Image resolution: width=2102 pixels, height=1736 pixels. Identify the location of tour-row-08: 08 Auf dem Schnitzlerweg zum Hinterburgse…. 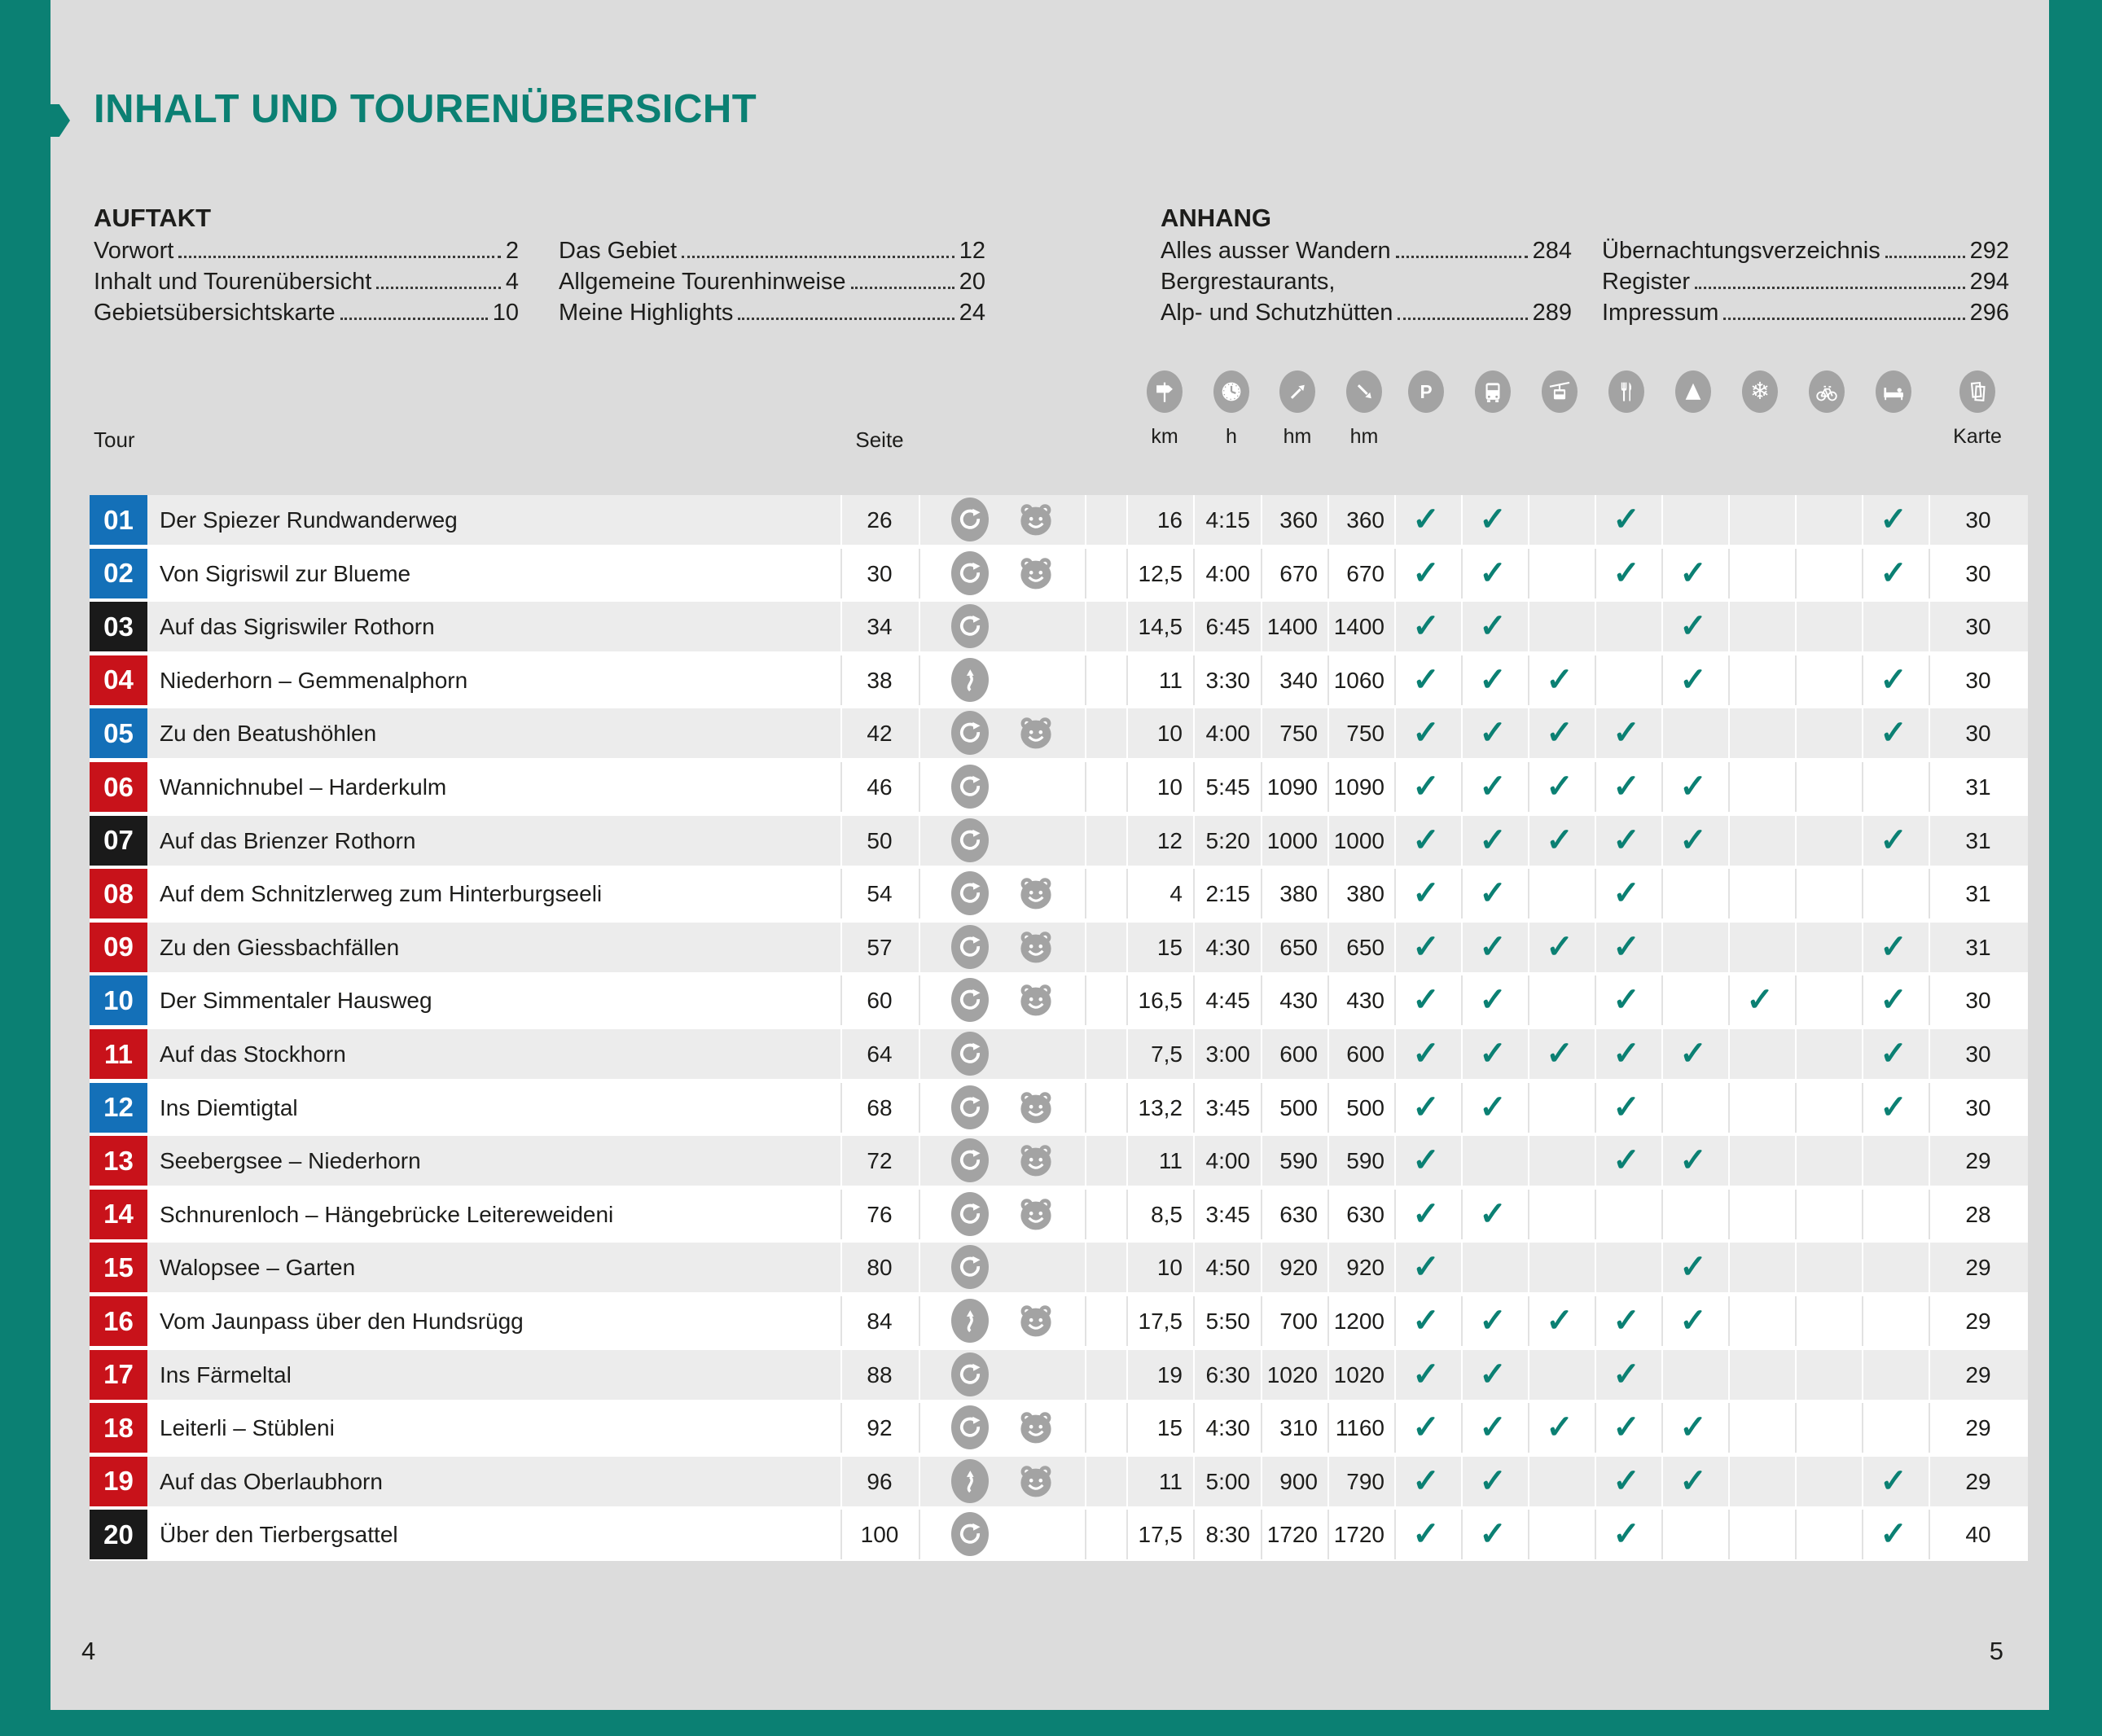
(1059, 894).